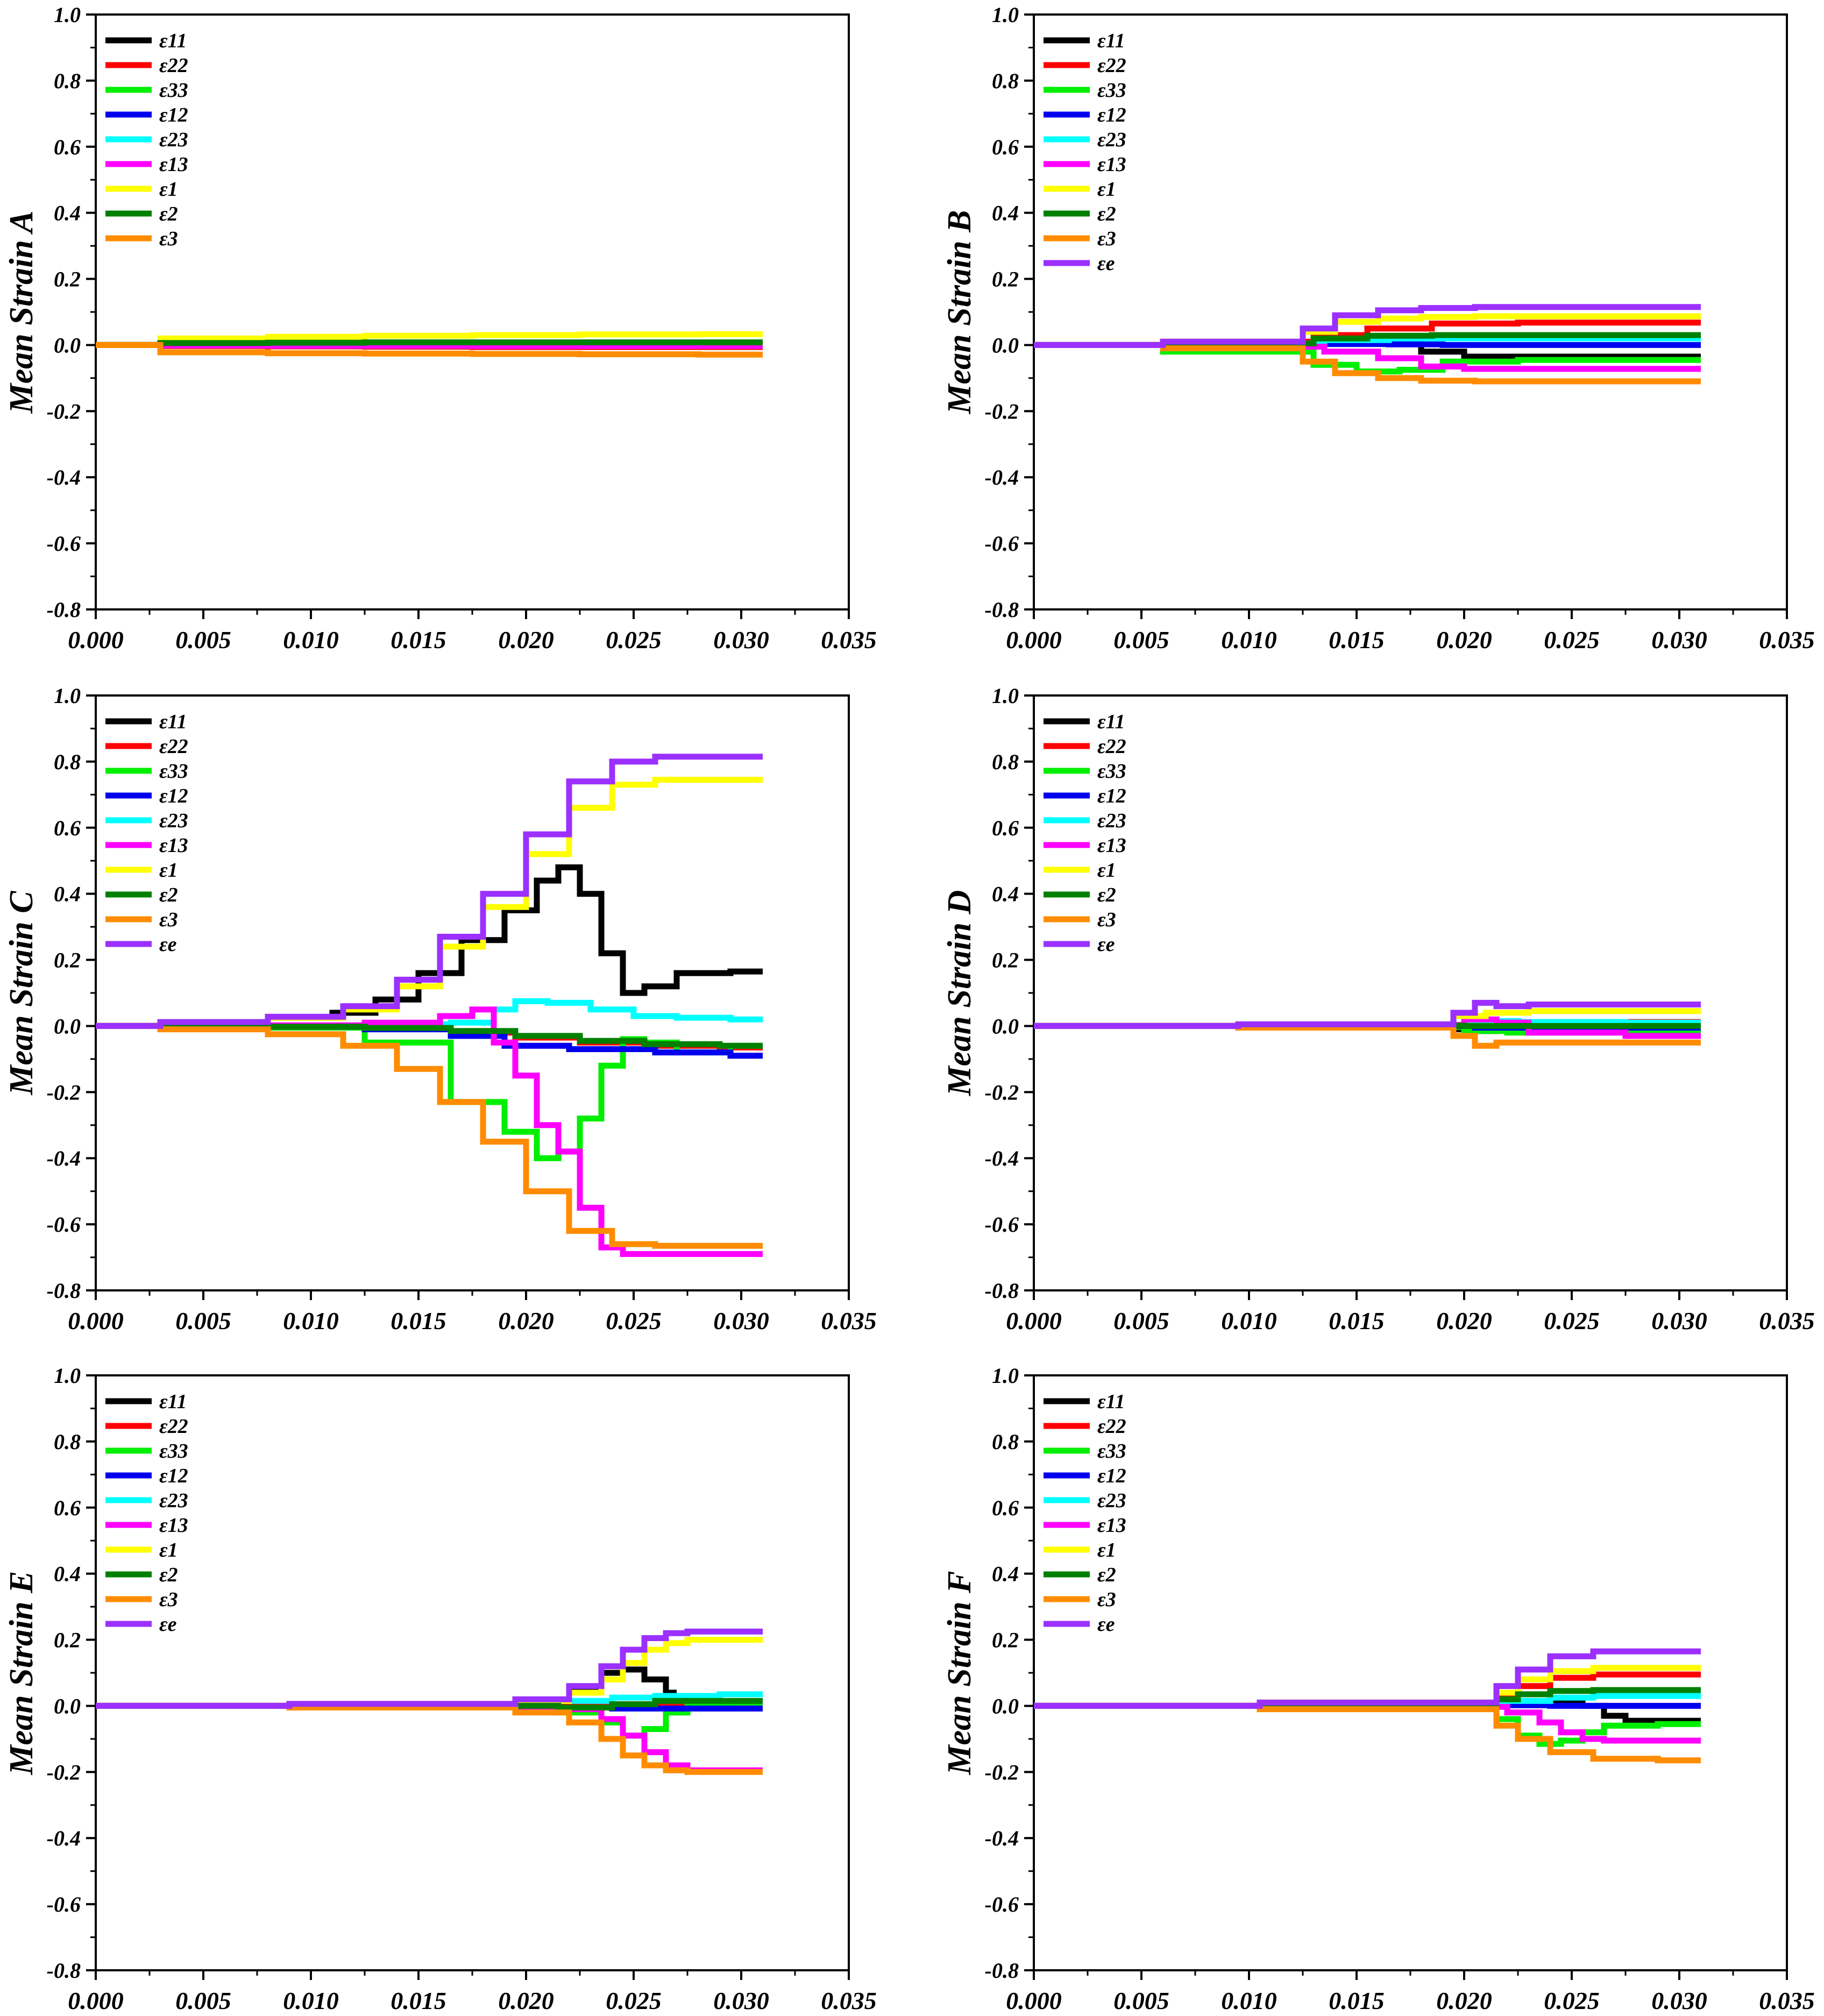 Image resolution: width=1824 pixels, height=2016 pixels. I want to click on plot-frame, so click(472, 312).